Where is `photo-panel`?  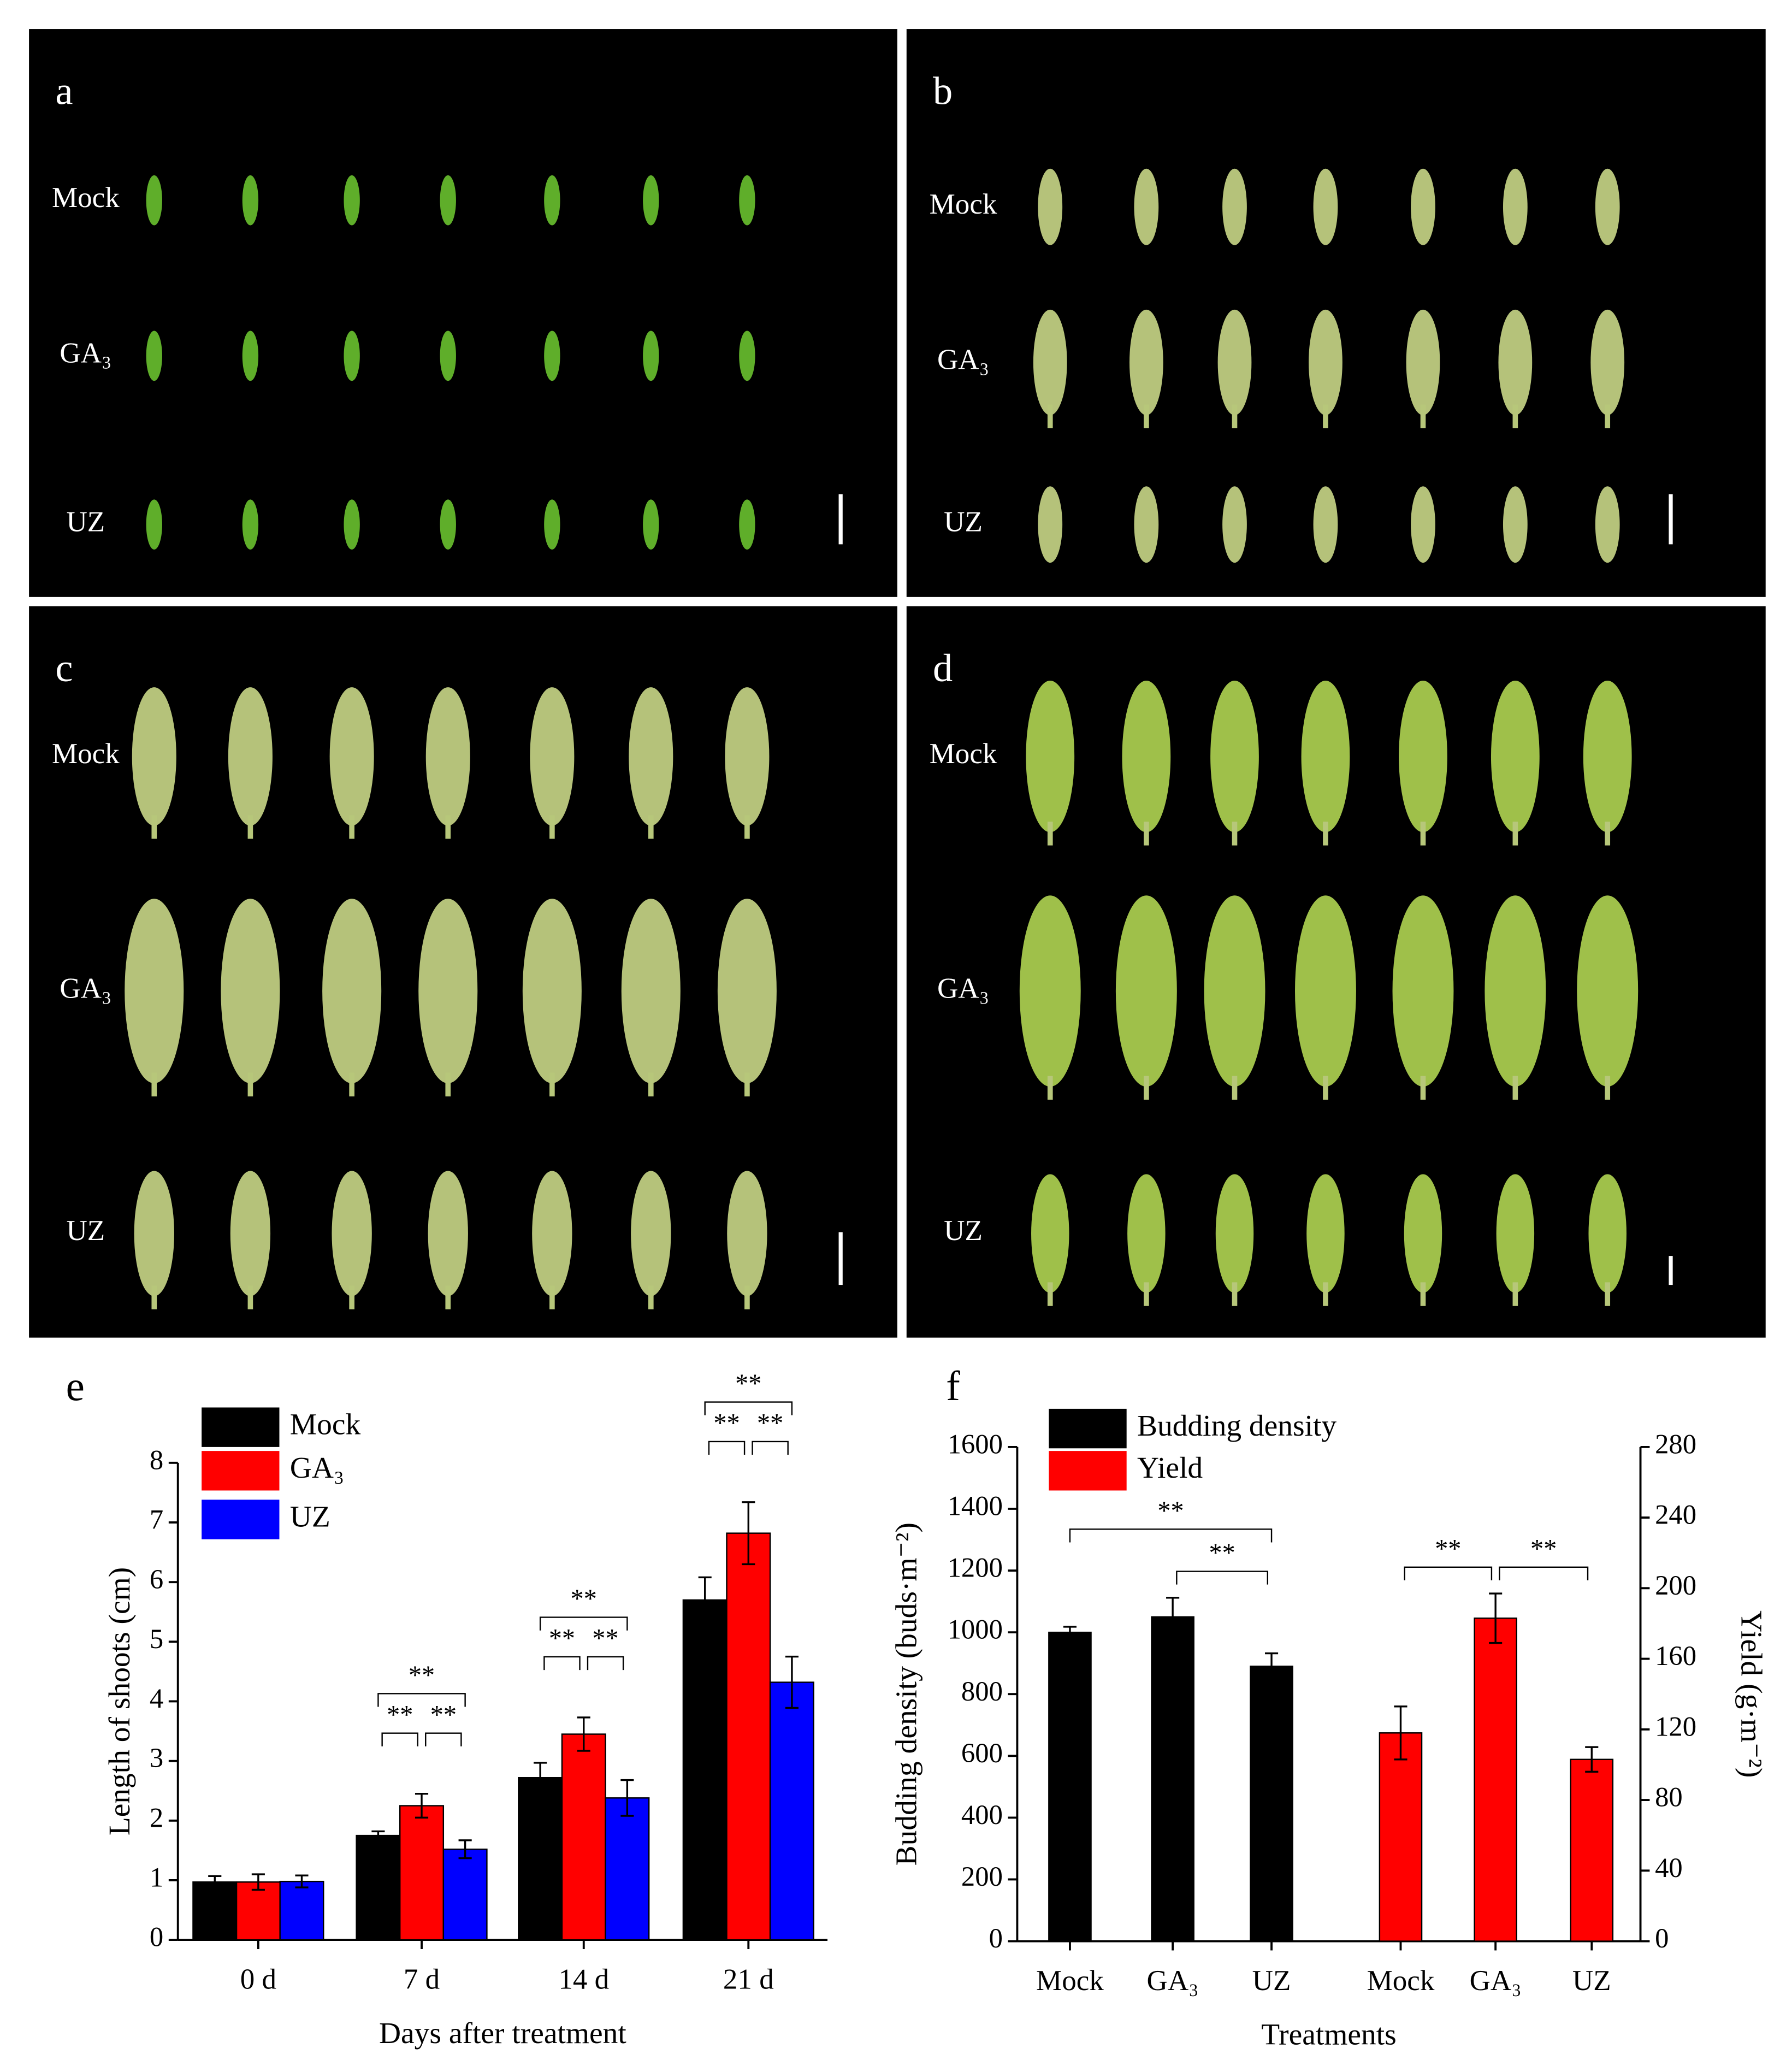
photo-panel is located at coordinates (463, 313).